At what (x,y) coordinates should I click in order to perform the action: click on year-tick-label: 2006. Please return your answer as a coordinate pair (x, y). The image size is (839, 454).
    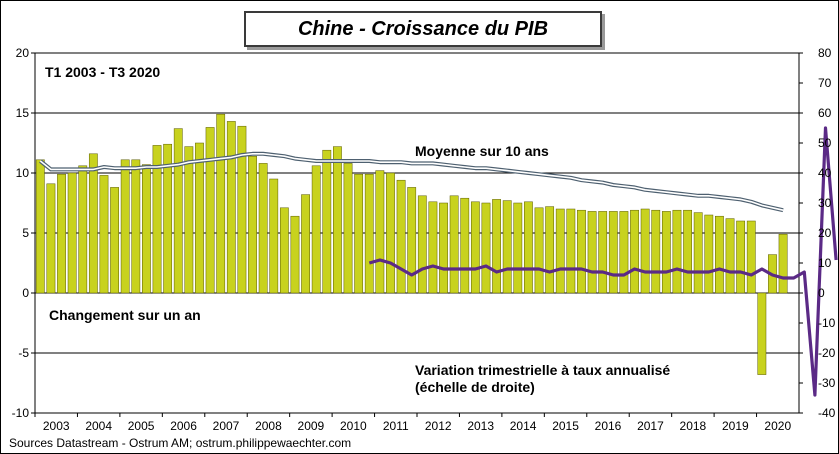
    Looking at the image, I should click on (183, 426).